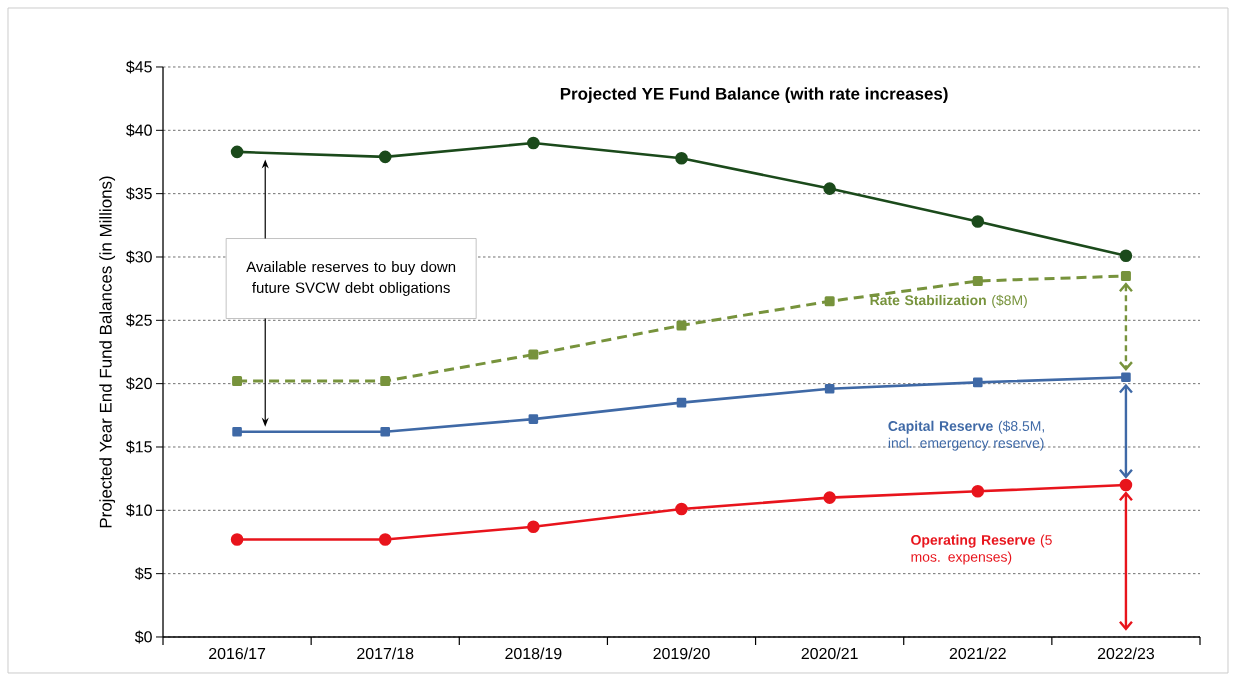 The image size is (1236, 681). What do you see at coordinates (139, 320) in the screenshot?
I see `y-tick-label: $25` at bounding box center [139, 320].